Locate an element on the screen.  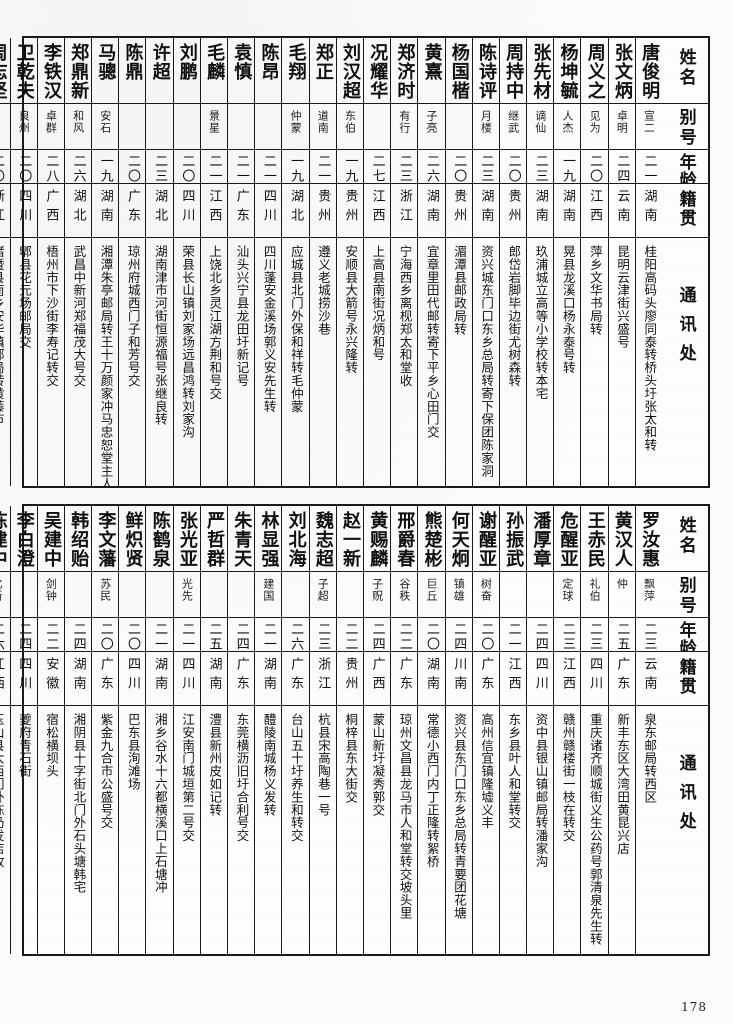
cell-alias: 卓明 is located at coordinates (621, 127).